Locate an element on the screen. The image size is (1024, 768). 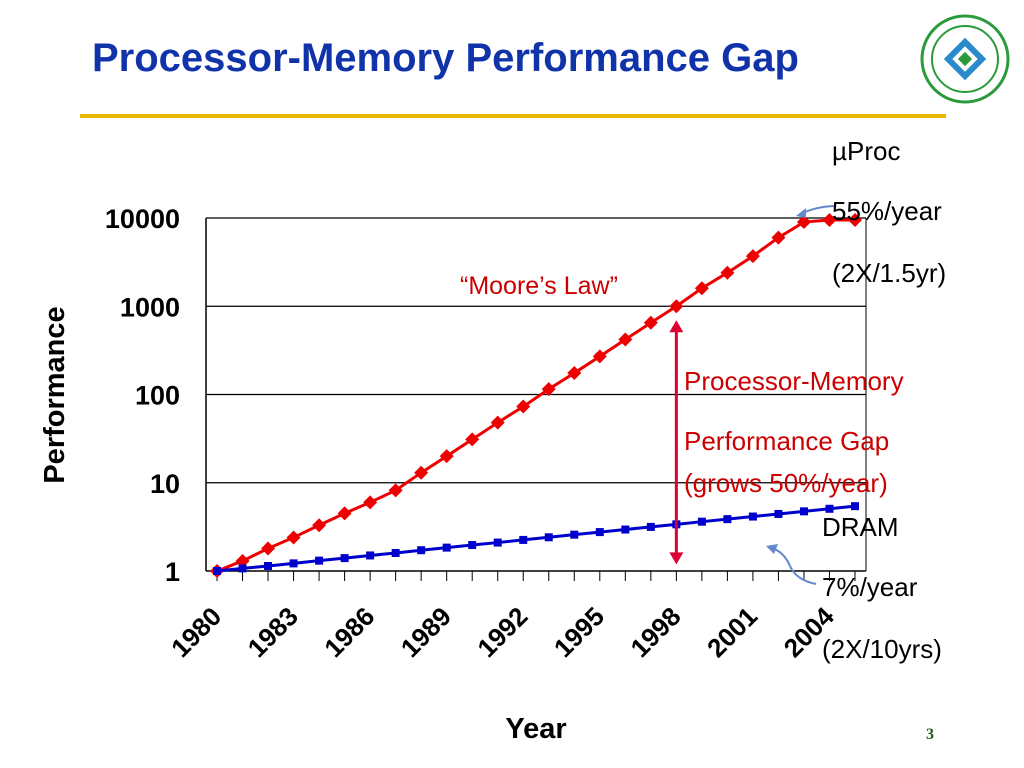
x-tick-label: 1995 is located at coordinates (579, 632).